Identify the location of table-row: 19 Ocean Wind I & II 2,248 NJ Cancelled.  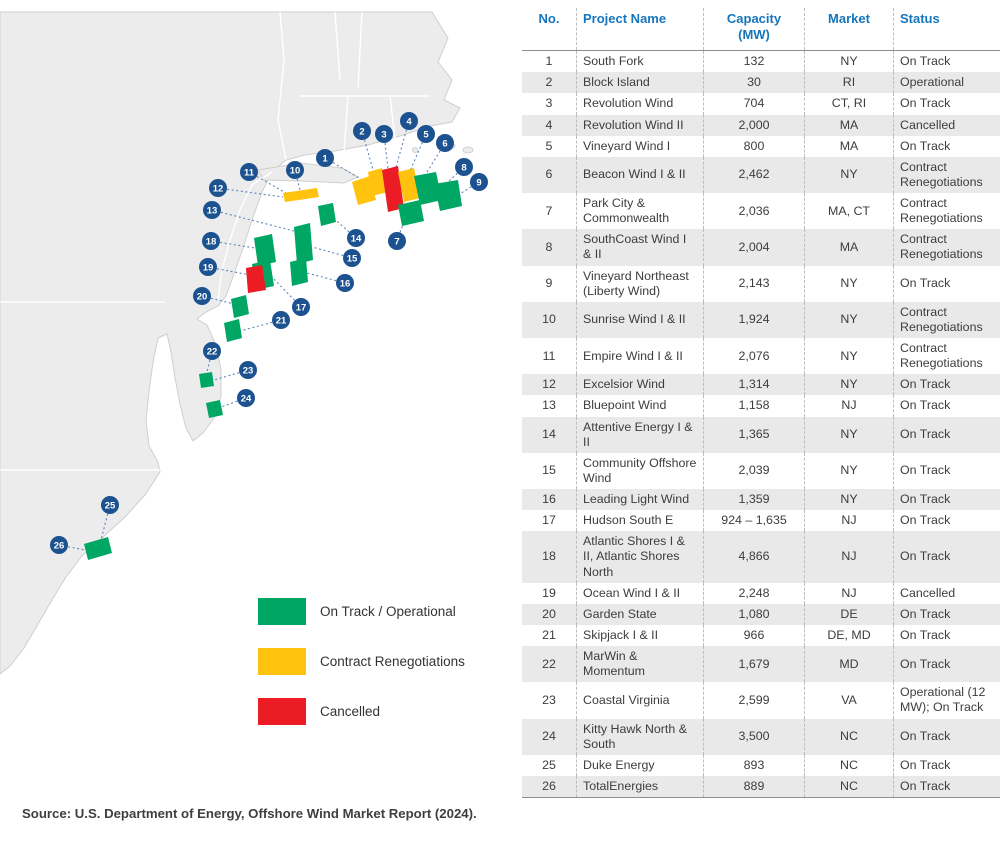
(761, 593).